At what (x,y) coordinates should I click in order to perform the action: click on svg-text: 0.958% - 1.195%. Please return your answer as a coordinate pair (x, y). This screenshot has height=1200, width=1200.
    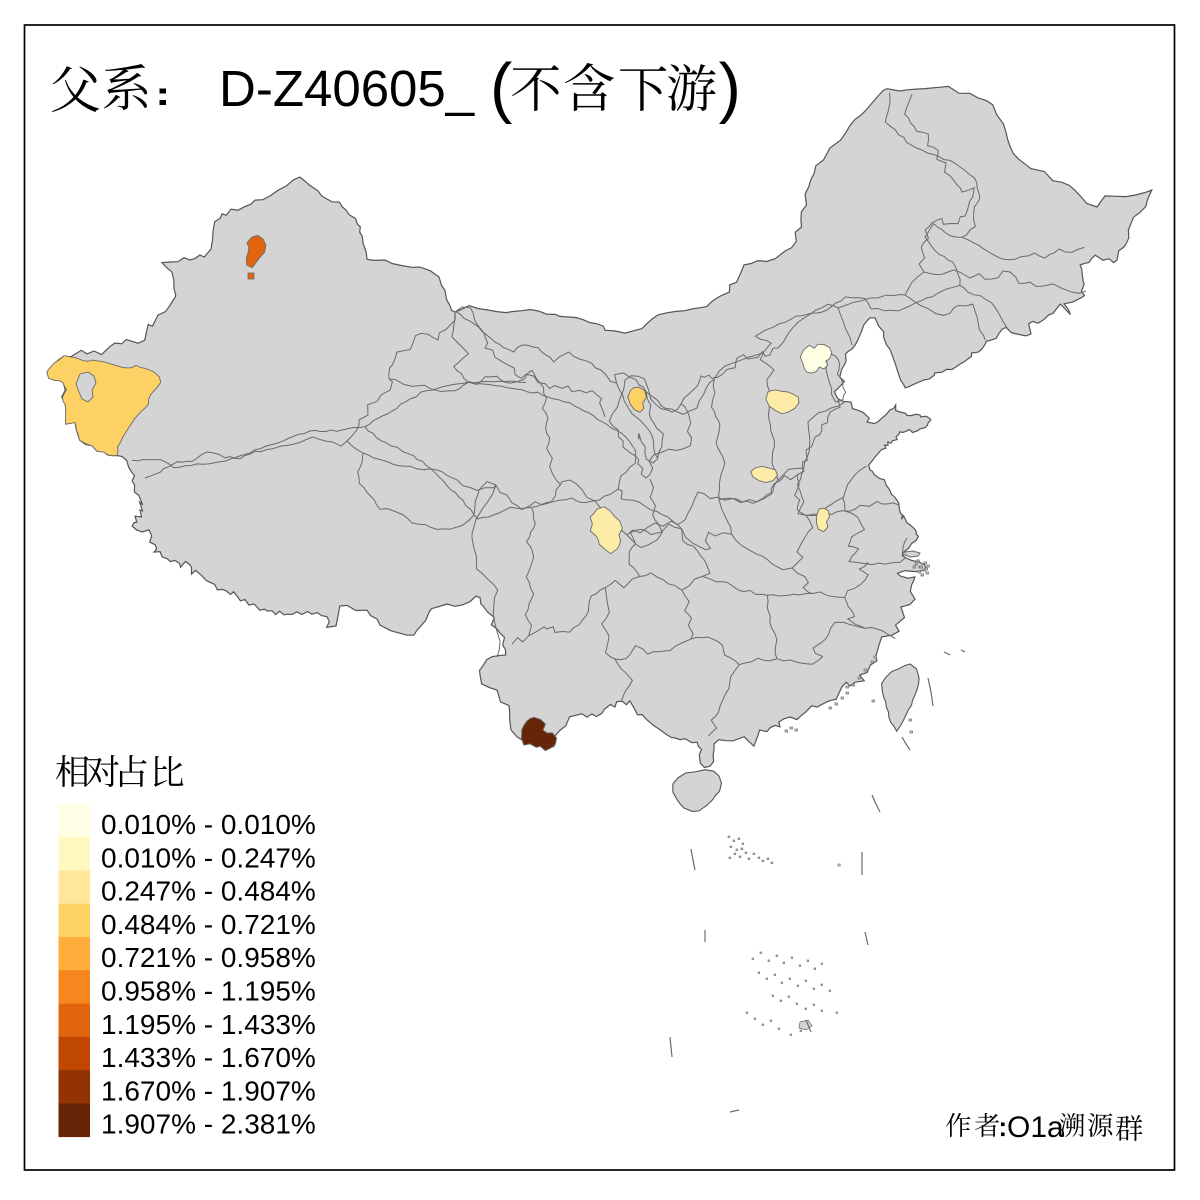
    Looking at the image, I should click on (208, 991).